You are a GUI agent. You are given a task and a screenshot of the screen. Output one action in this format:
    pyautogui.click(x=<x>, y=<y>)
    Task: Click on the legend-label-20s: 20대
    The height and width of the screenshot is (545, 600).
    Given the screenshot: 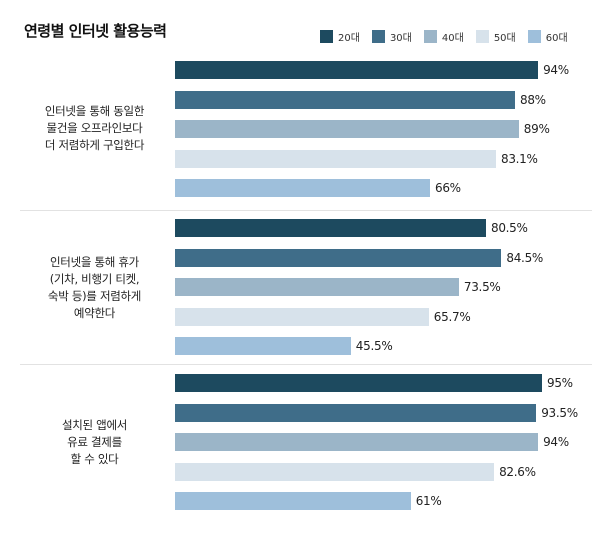 What is the action you would take?
    pyautogui.click(x=349, y=38)
    